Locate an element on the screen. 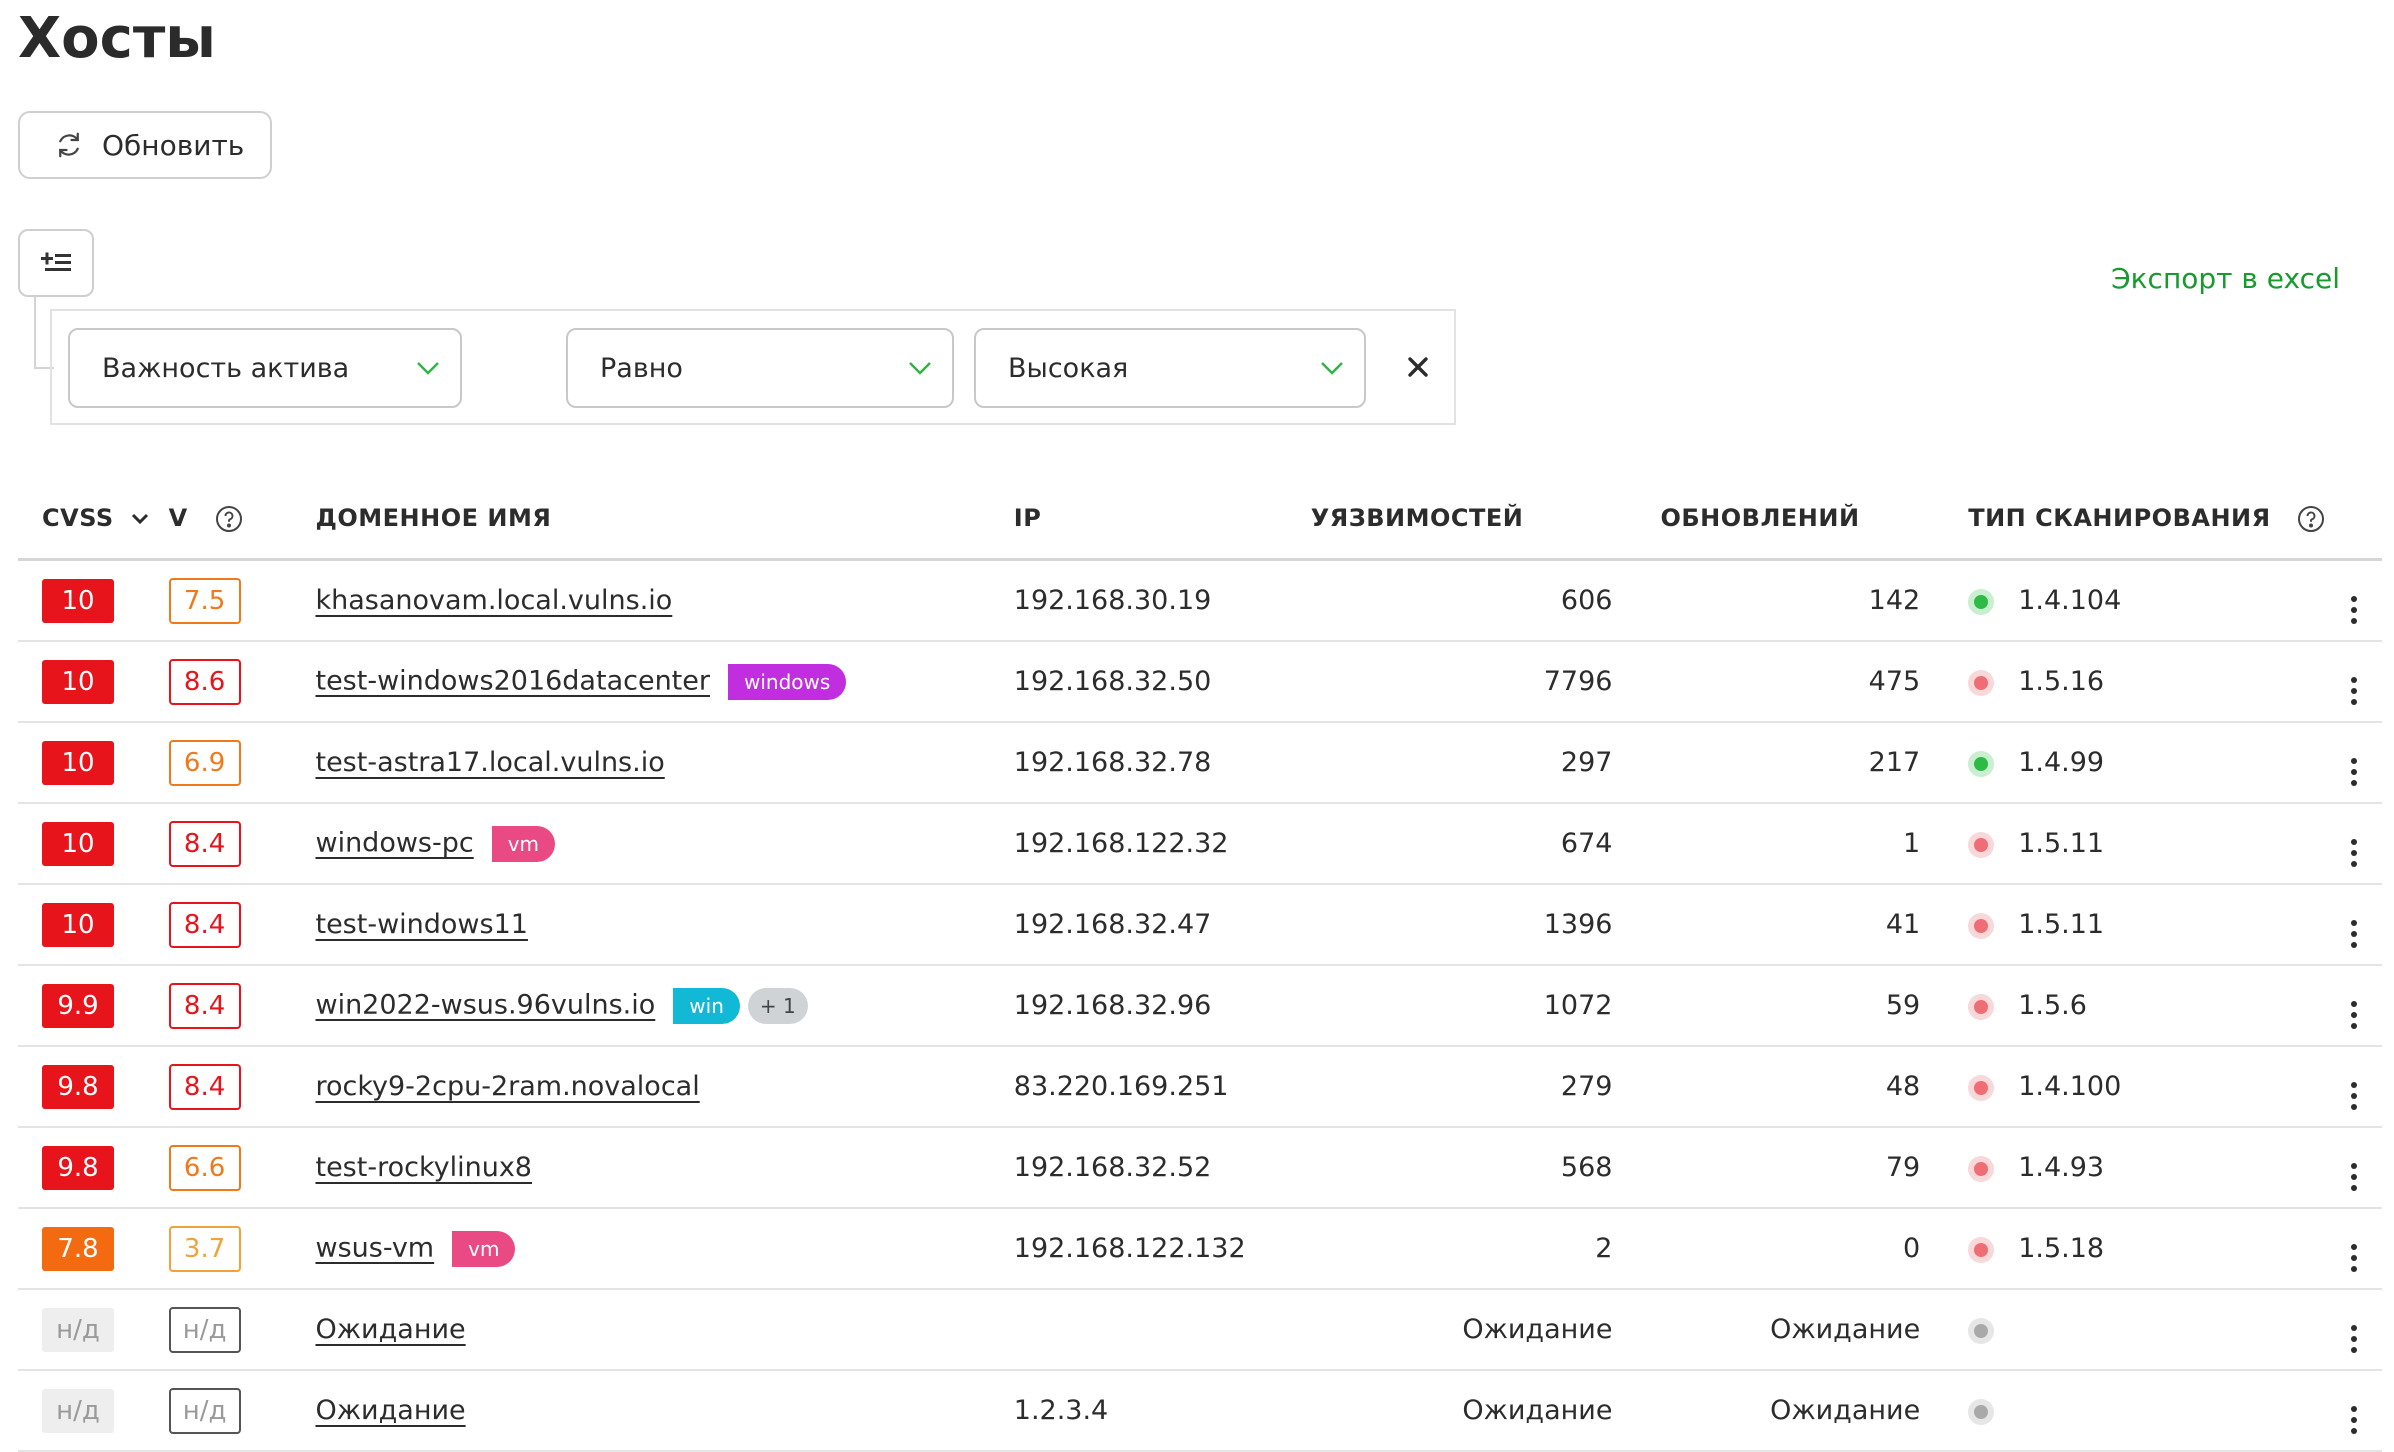 This screenshot has height=1452, width=2394. cvss-cell: н/д is located at coordinates (93, 1330).